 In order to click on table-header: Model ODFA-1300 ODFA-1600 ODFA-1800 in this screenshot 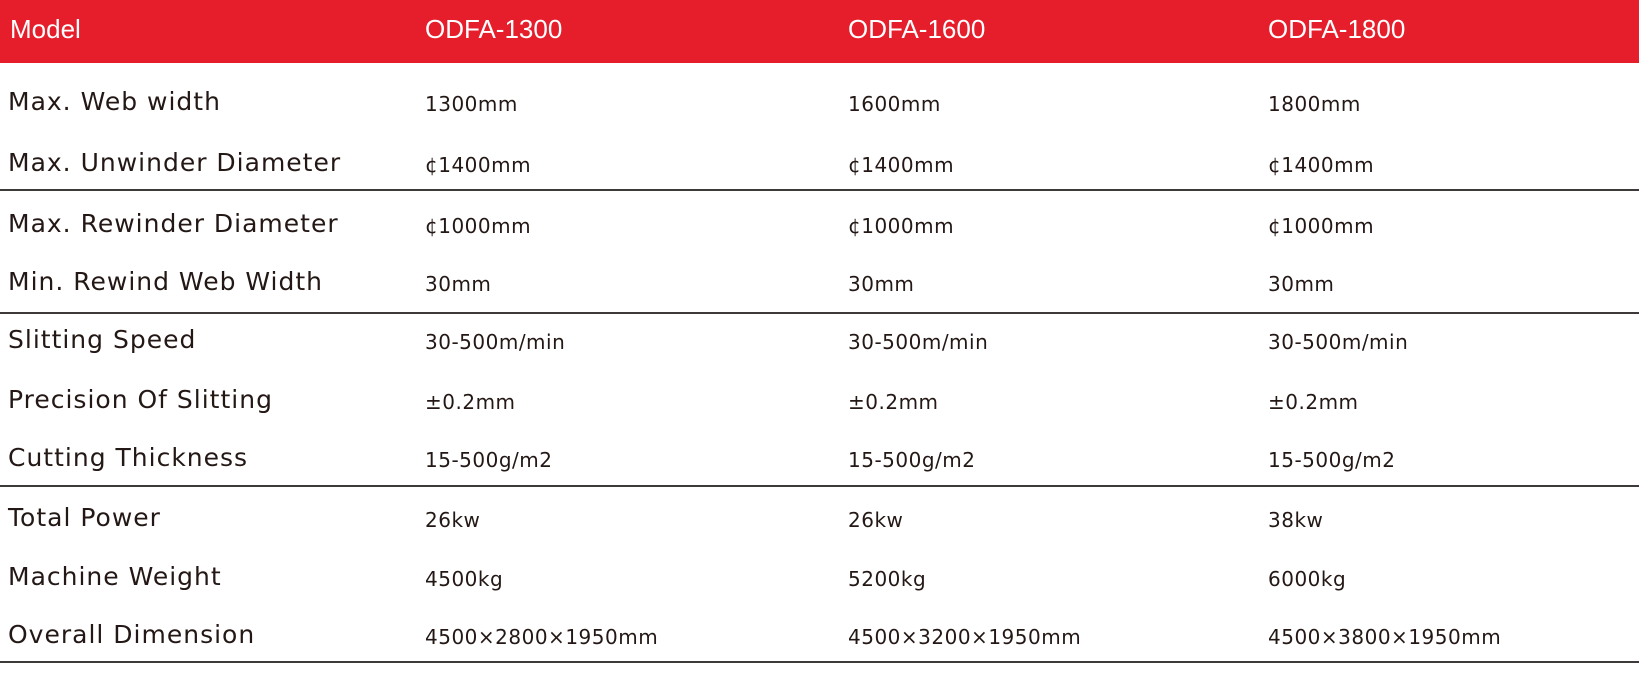, I will do `click(819, 31)`.